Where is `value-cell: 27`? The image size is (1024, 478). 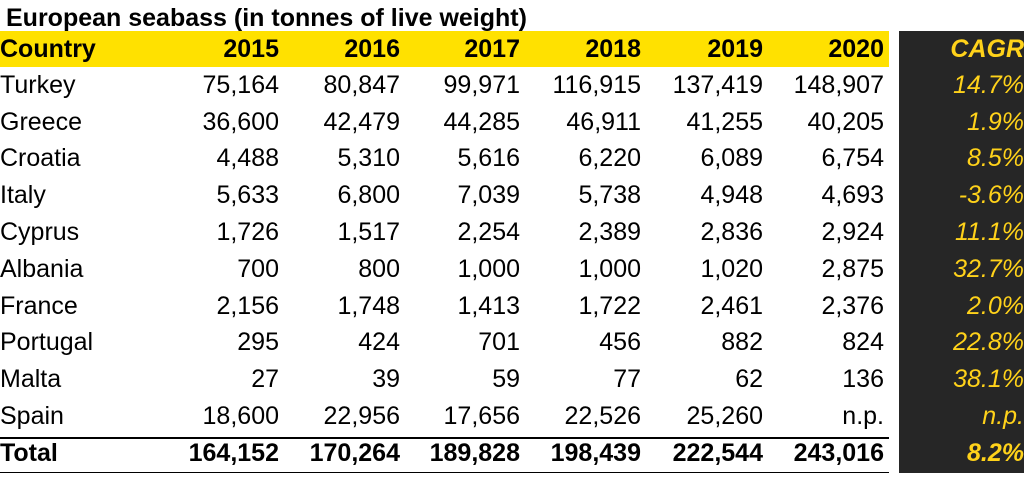 value-cell: 27 is located at coordinates (265, 379).